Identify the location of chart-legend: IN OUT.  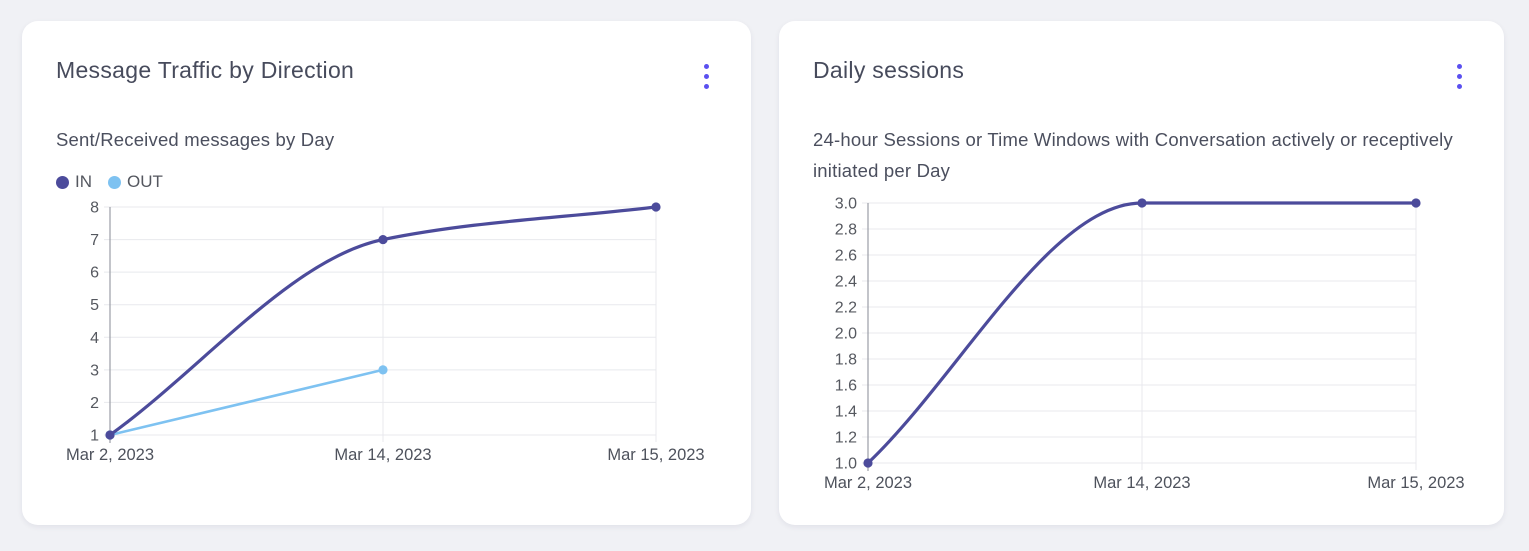
(385, 182).